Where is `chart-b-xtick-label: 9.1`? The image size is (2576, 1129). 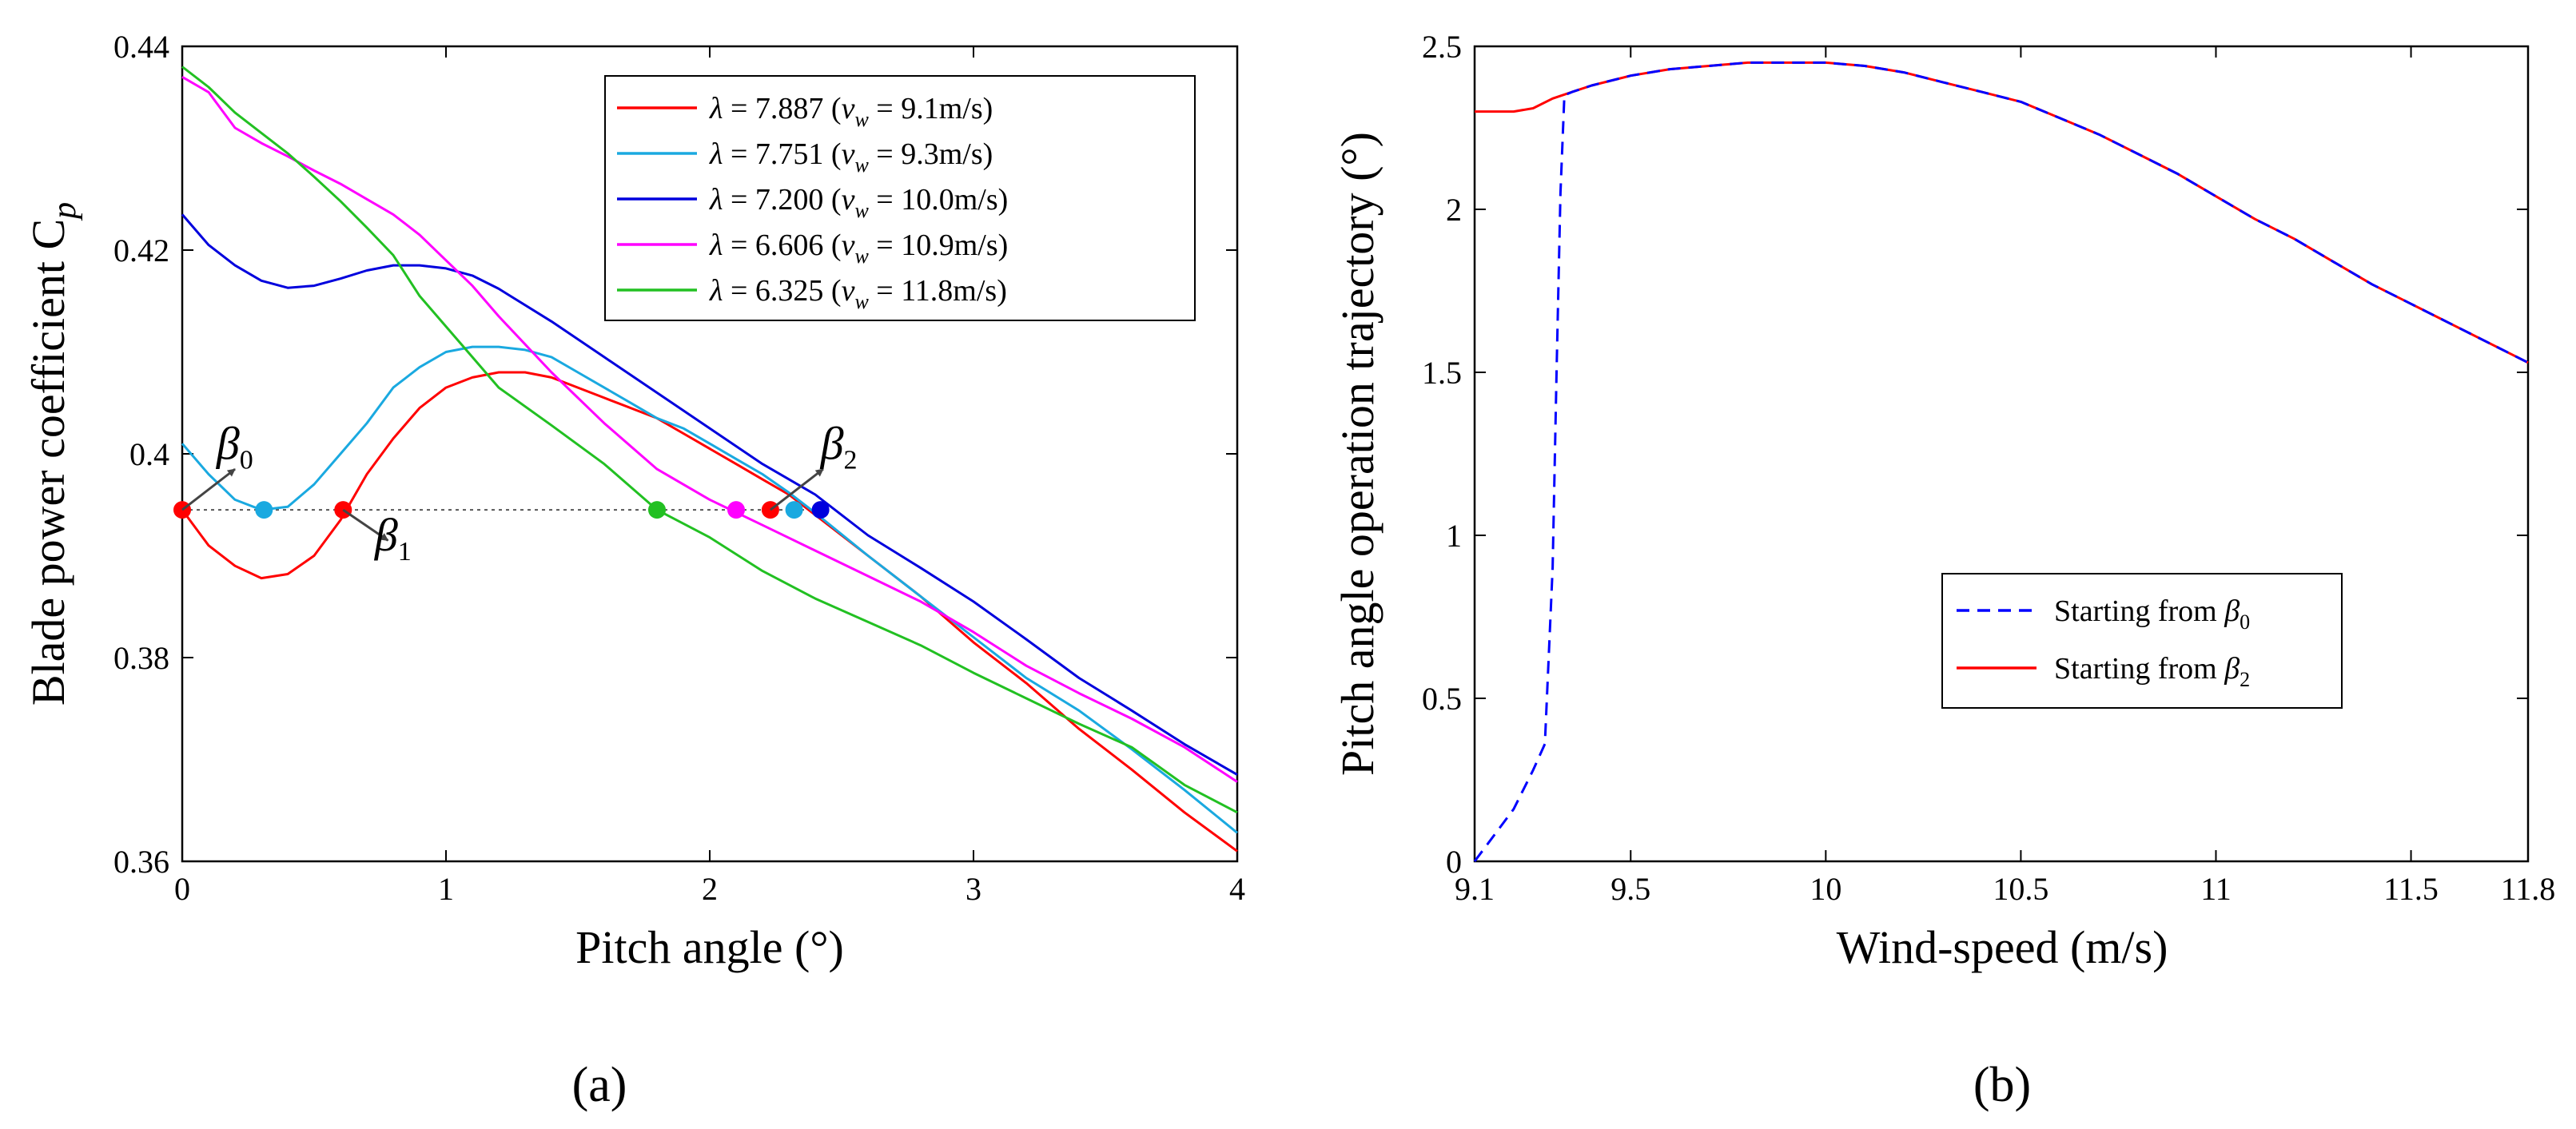
chart-b-xtick-label: 9.1 is located at coordinates (1475, 889).